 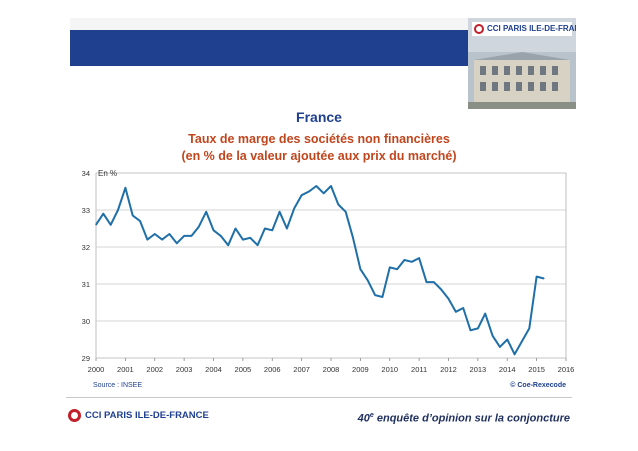 What do you see at coordinates (538, 385) in the screenshot?
I see `copyright-note: © Coe-Rexecode` at bounding box center [538, 385].